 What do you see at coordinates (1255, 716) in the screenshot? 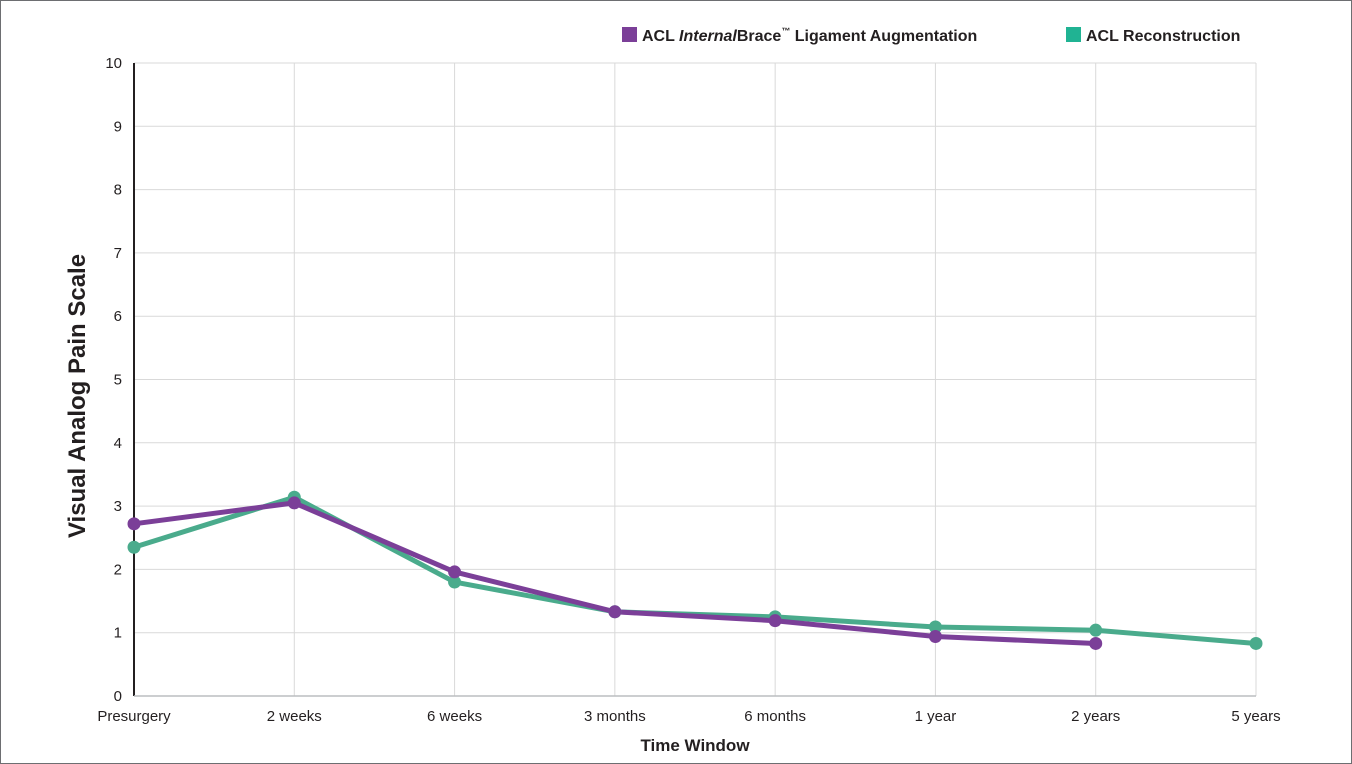
I see `x-tick-label: 5 years` at bounding box center [1255, 716].